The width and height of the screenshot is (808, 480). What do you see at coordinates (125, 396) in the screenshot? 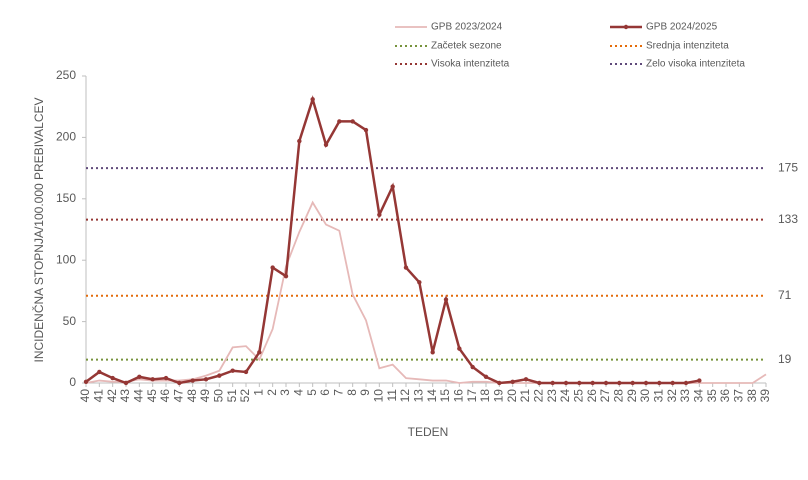
I see `x-tick-label: 43` at bounding box center [125, 396].